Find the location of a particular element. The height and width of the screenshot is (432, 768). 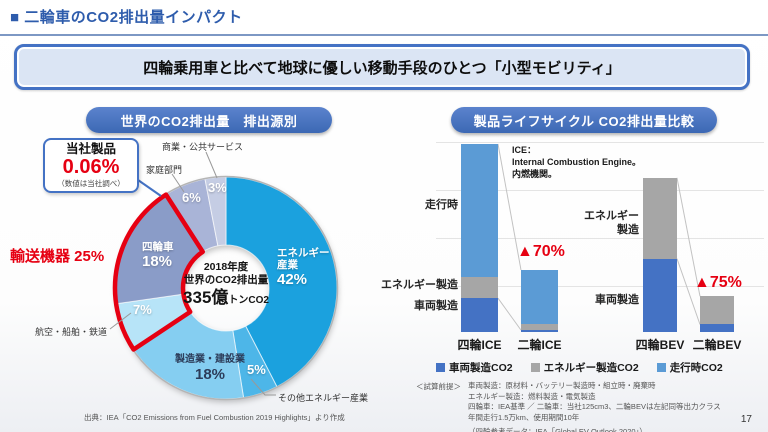

legend-swatch-vehicle-mfg is located at coordinates (440, 367).